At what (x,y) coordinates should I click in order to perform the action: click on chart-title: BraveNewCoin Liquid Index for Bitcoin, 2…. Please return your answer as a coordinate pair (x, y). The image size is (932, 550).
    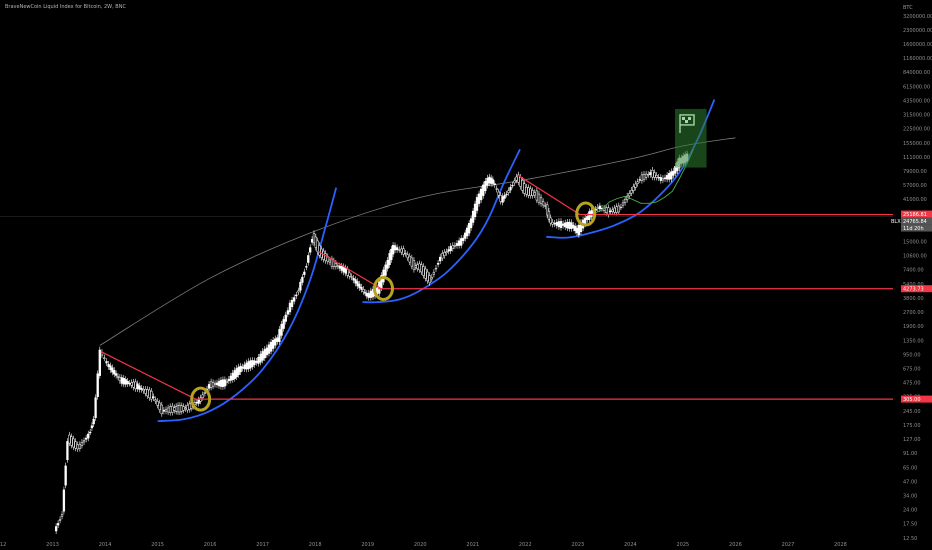
    Looking at the image, I should click on (65, 7).